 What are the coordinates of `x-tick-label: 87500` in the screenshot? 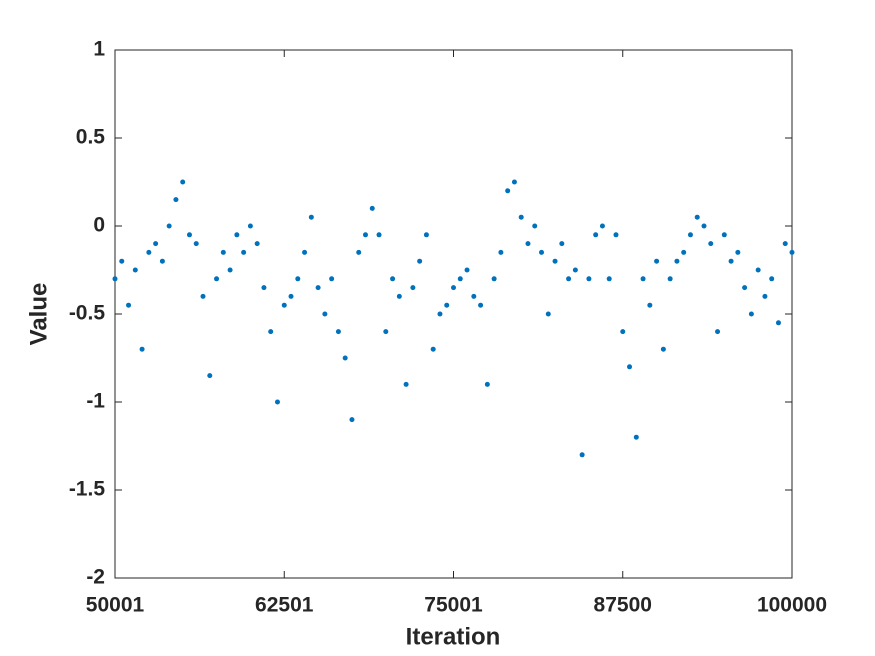 It's located at (623, 605).